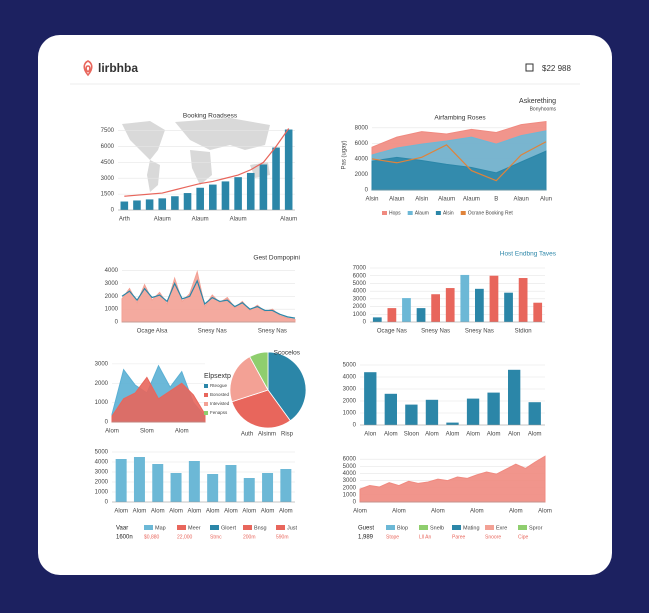 Image resolution: width=649 pixels, height=613 pixels. What do you see at coordinates (124, 220) in the screenshot?
I see `x-tick-label: Arth` at bounding box center [124, 220].